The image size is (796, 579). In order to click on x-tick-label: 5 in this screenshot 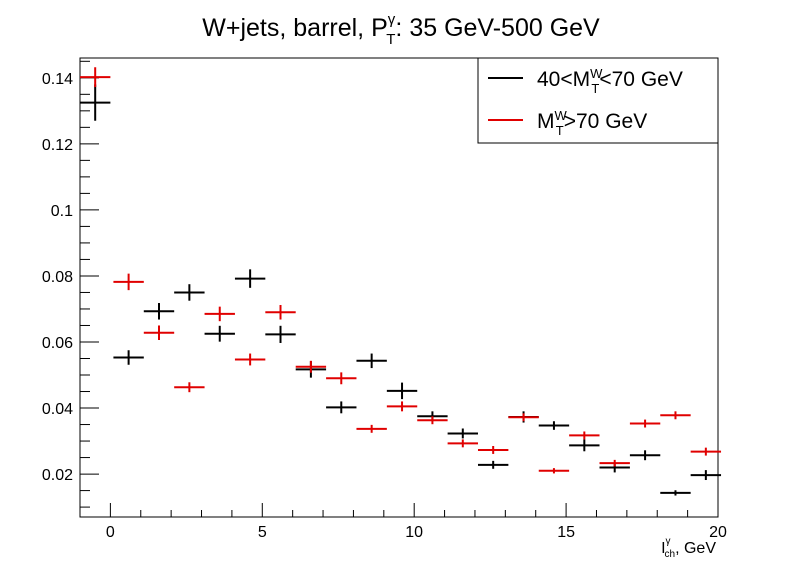, I will do `click(262, 532)`.